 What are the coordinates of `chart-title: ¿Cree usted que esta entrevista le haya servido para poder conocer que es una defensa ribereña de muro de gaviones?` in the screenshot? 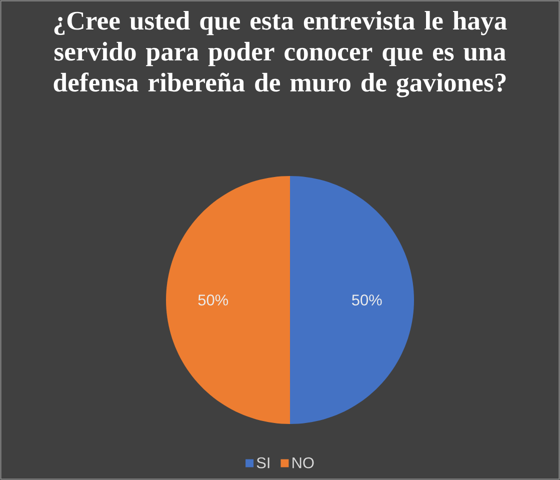 It's located at (280, 54).